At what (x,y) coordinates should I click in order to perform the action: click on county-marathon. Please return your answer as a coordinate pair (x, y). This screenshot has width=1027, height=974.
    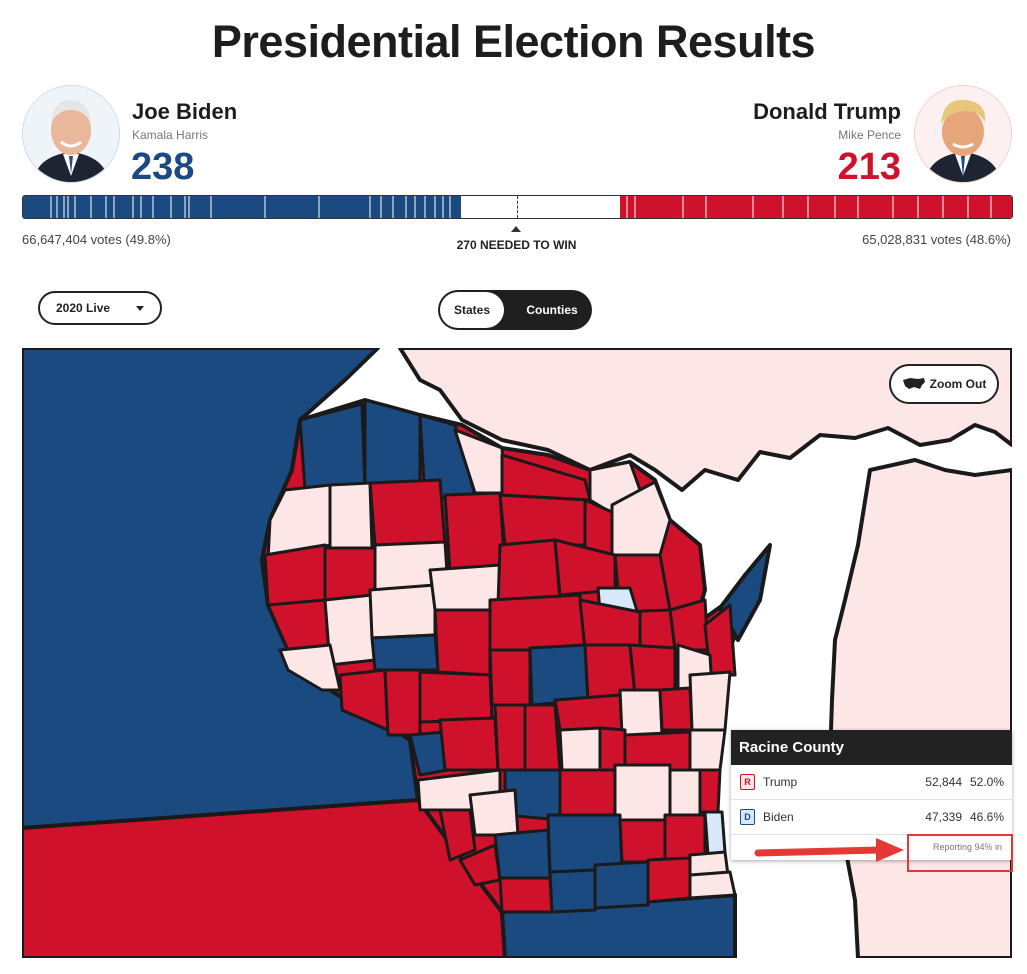
    Looking at the image, I should click on (537, 622).